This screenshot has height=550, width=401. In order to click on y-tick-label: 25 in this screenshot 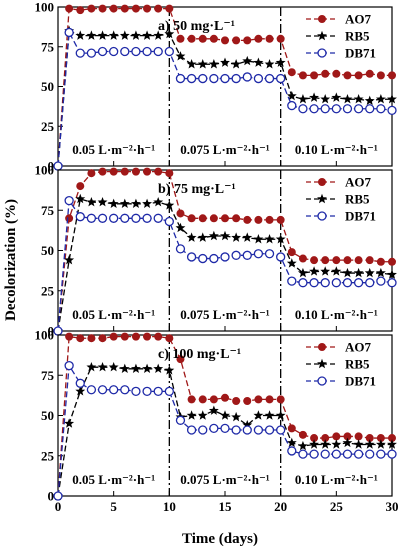, I will do `click(48, 290)`.